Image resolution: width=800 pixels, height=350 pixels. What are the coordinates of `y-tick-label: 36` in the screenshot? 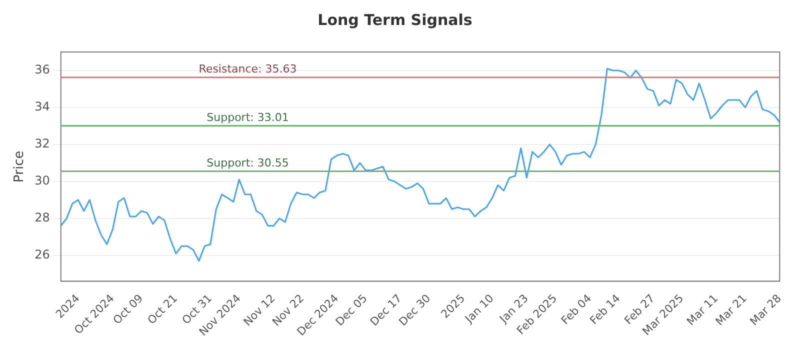 It's located at (42, 69).